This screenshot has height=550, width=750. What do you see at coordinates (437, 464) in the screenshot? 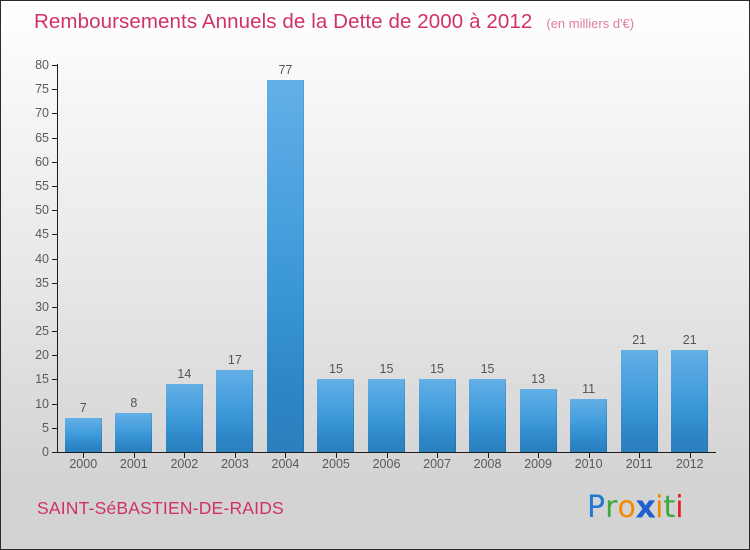
I see `x-axis-label-2007: 2007` at bounding box center [437, 464].